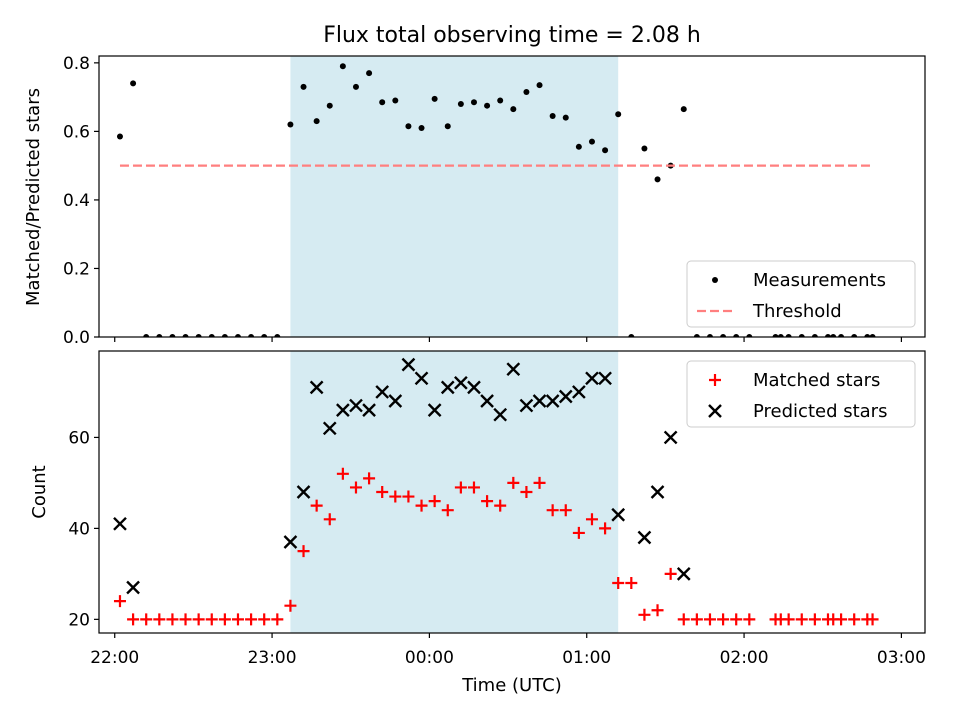 Image resolution: width=960 pixels, height=720 pixels. What do you see at coordinates (715, 380) in the screenshot?
I see `legend-matched-swatch` at bounding box center [715, 380].